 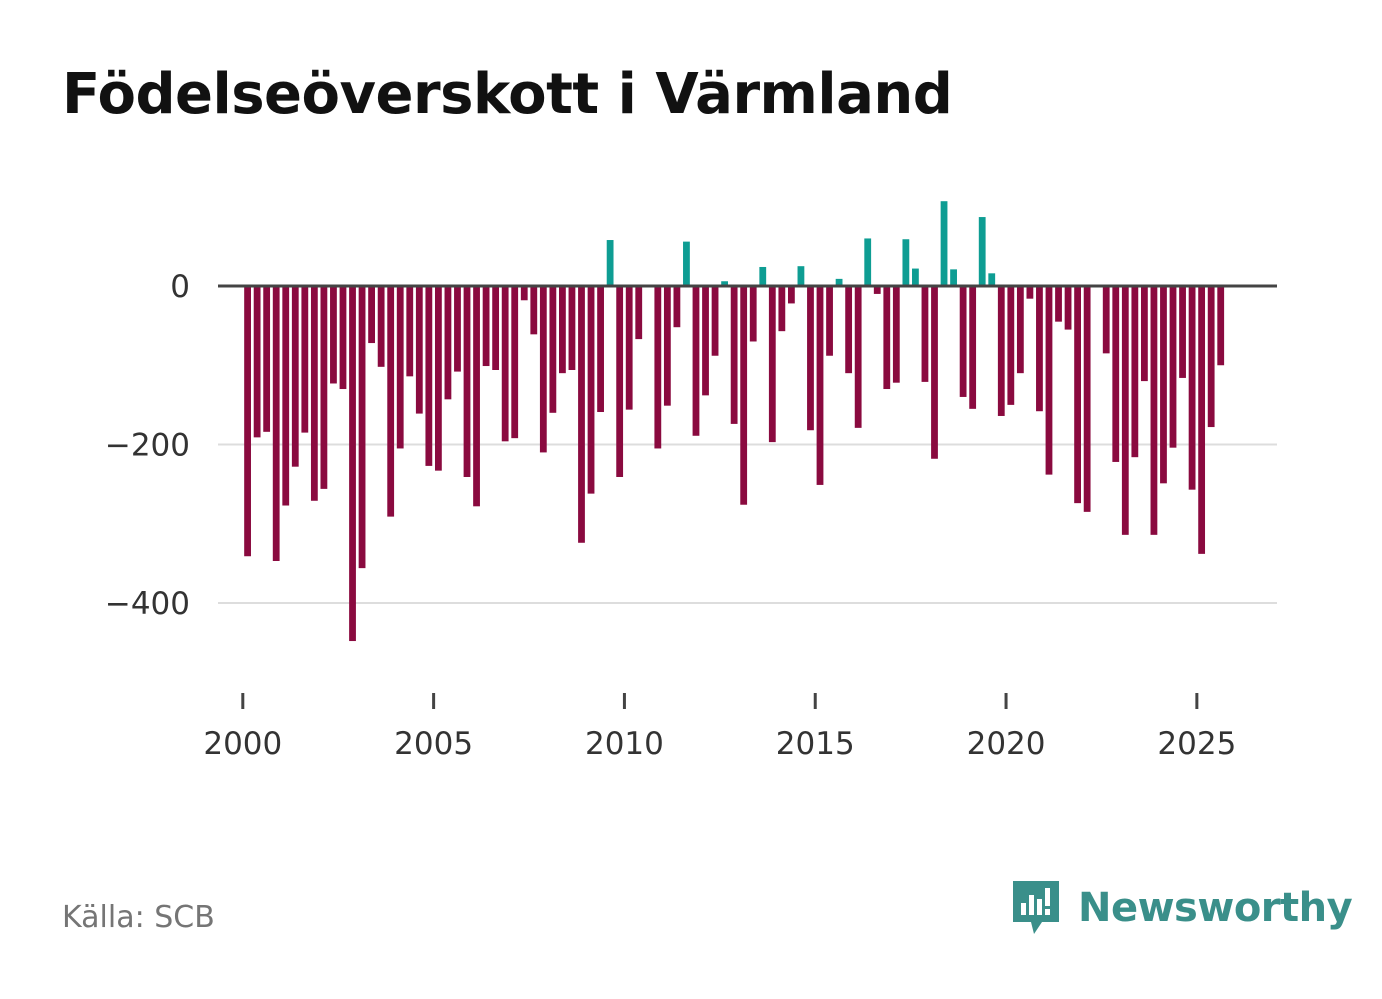 What do you see at coordinates (815, 744) in the screenshot?
I see `x-tick-label: 2015` at bounding box center [815, 744].